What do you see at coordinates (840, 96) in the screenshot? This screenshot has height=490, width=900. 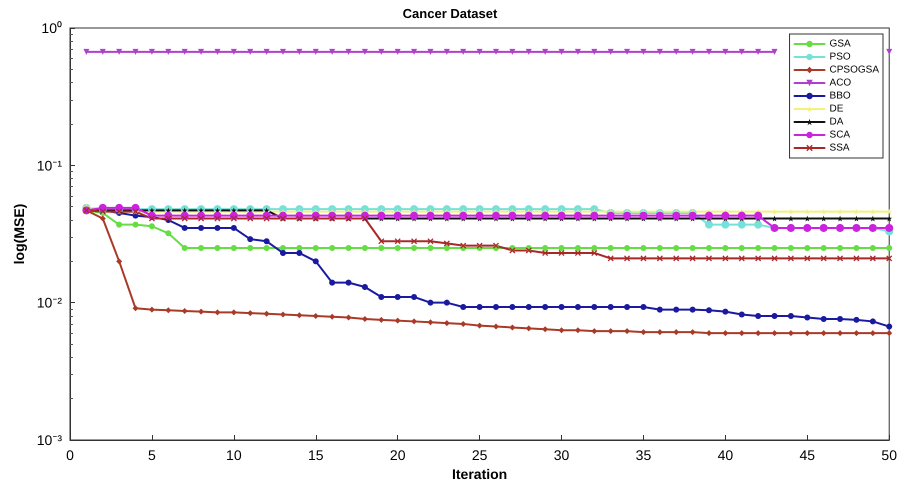 I see `legend-label: BBO` at bounding box center [840, 96].